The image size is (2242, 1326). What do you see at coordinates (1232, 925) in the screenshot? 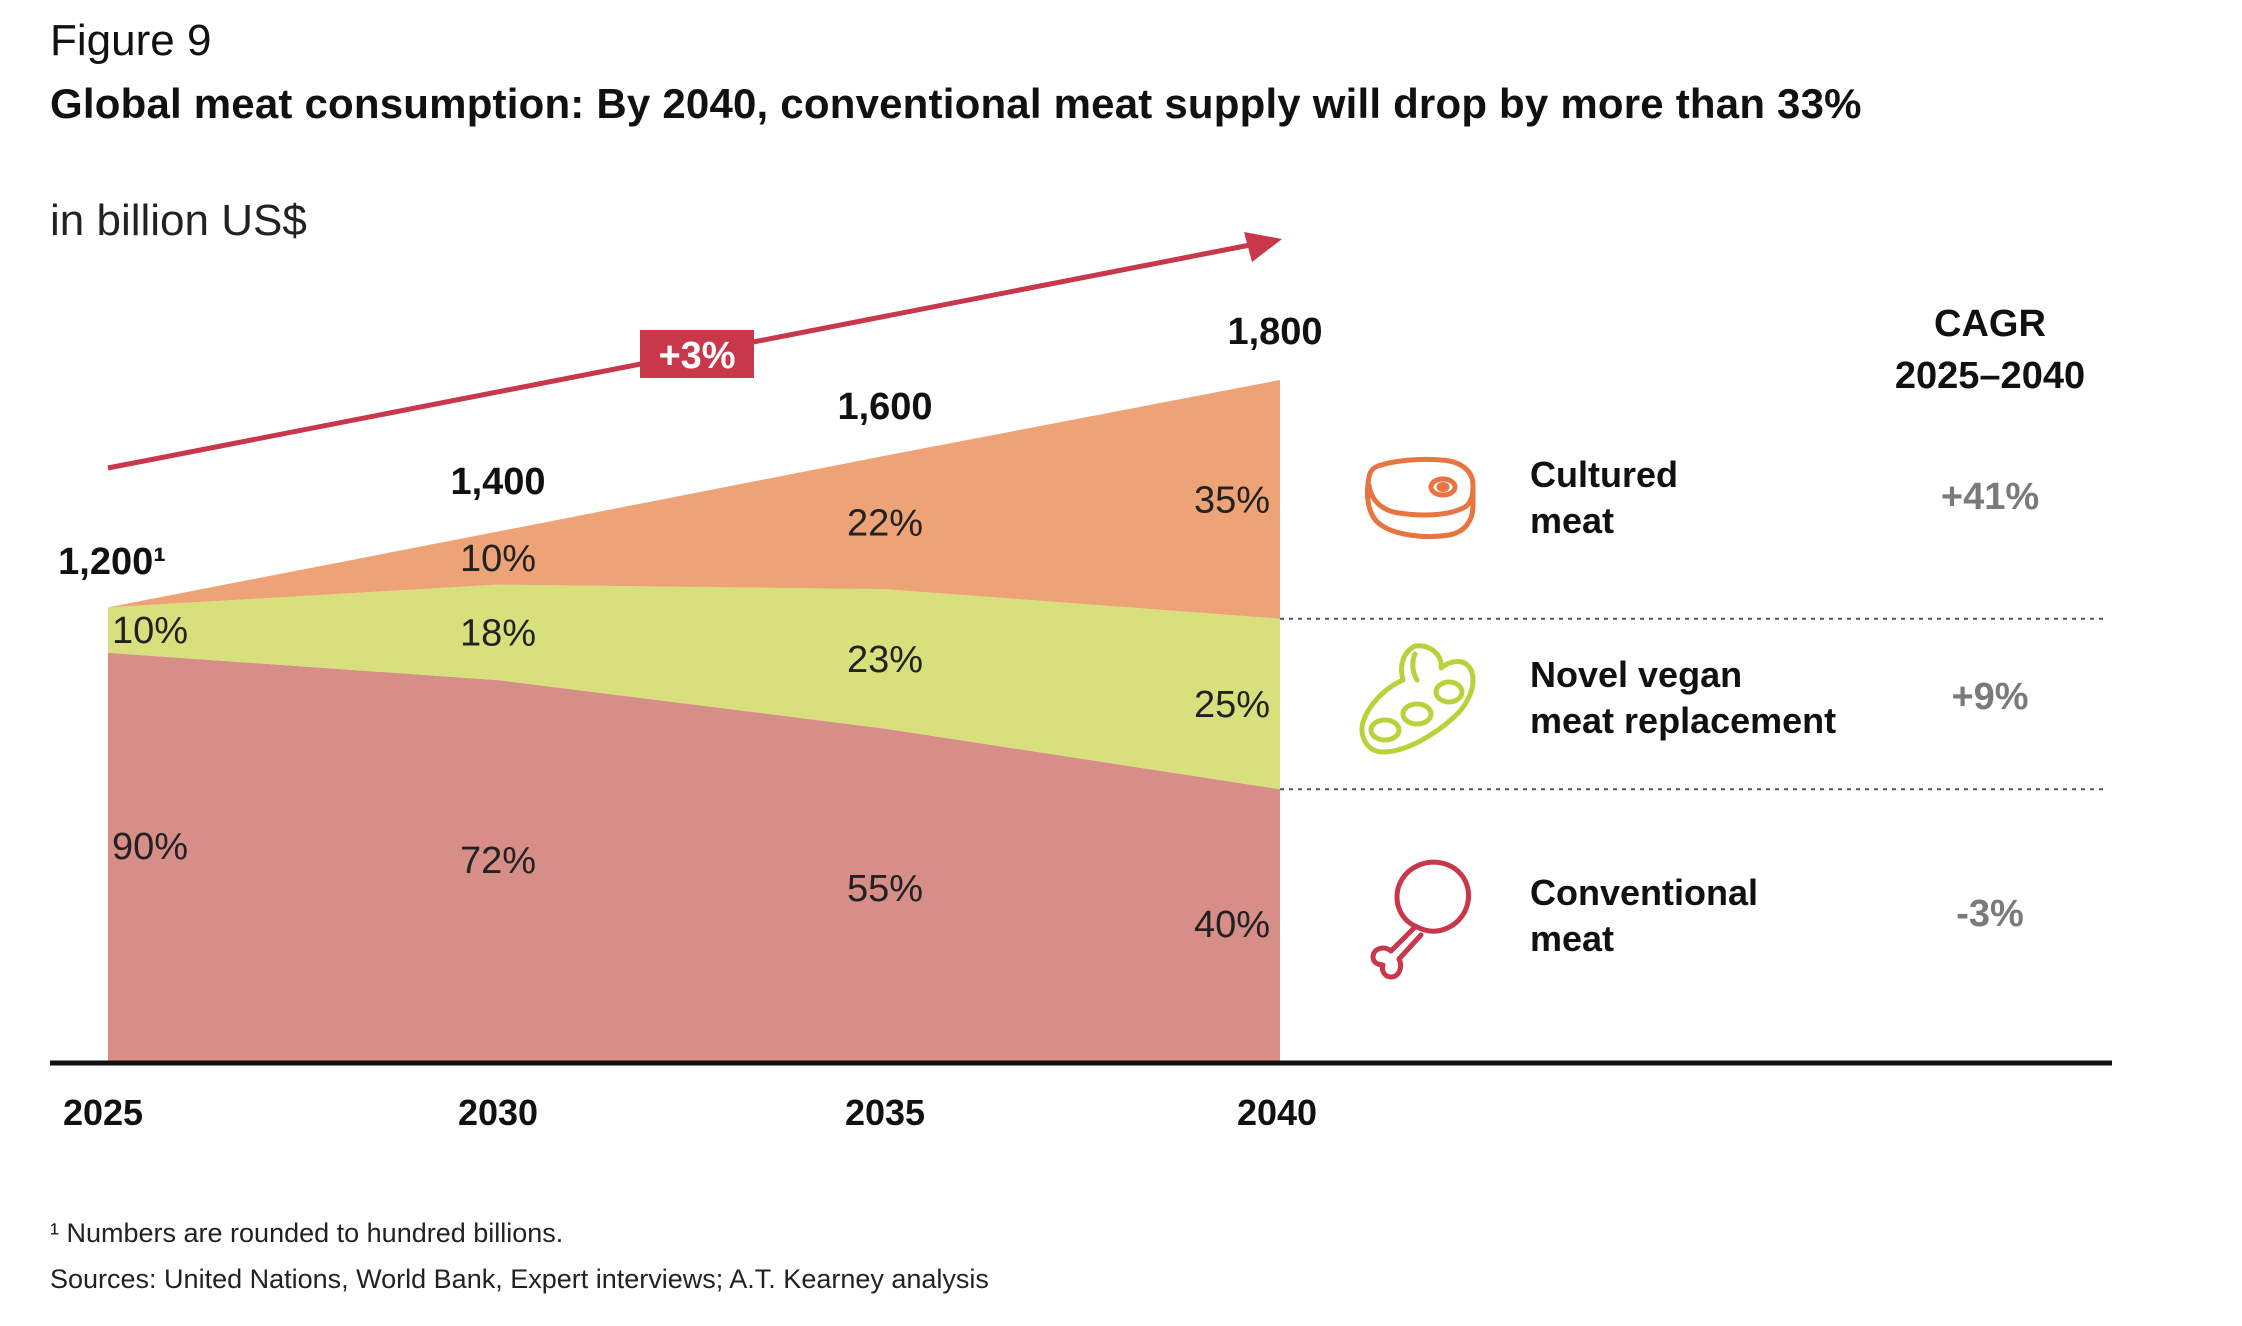
I see `share-label: 40%` at bounding box center [1232, 925].